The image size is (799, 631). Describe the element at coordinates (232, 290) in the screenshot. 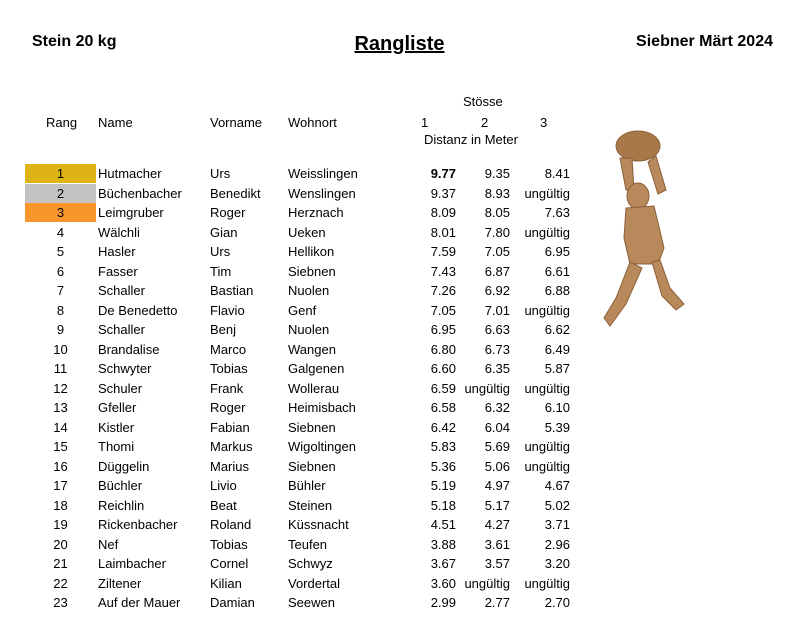

I see `first-name-cell: Bastian` at that location.